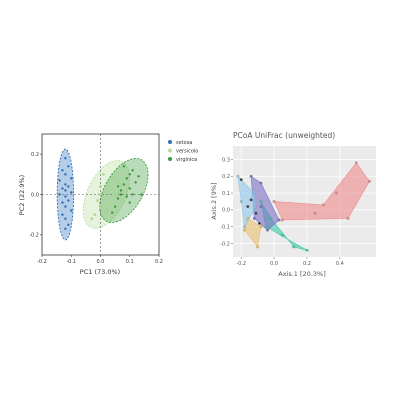 The width and height of the screenshot is (400, 404). I want to click on pca-legend-label: setosa, so click(184, 143).